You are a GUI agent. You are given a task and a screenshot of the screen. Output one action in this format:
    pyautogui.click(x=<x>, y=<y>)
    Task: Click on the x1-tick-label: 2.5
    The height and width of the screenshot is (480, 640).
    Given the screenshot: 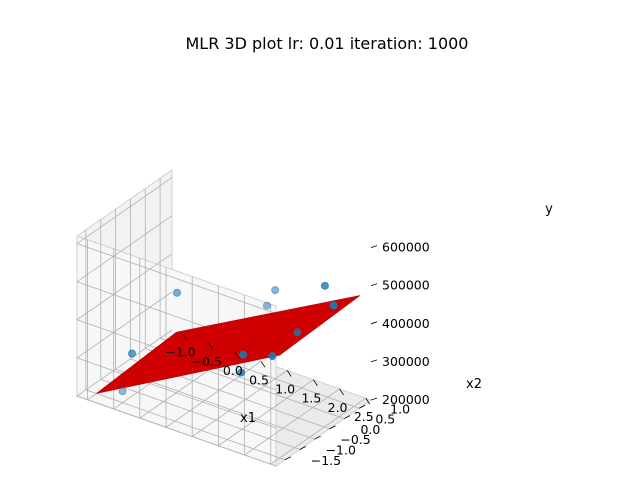 What is the action you would take?
    pyautogui.click(x=364, y=416)
    